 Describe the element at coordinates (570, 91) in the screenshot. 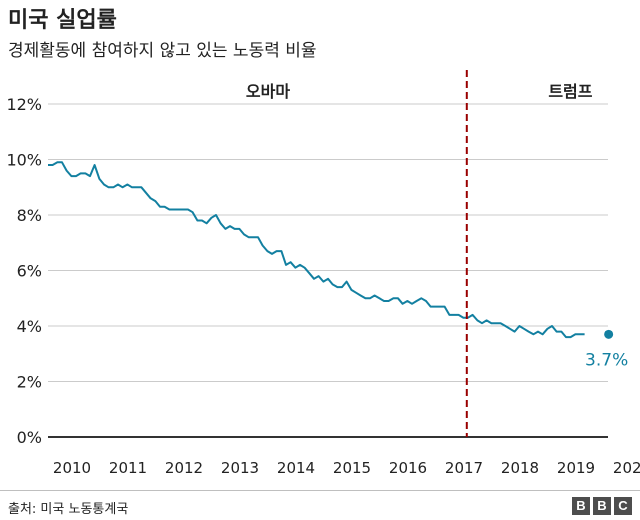

I see `period-label: 트럼프` at that location.